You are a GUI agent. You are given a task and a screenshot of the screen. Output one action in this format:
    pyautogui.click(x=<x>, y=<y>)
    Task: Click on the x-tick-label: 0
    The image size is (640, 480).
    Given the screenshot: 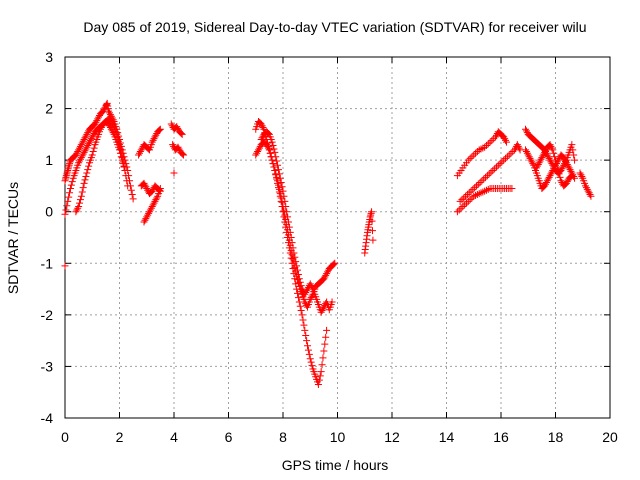 What is the action you would take?
    pyautogui.click(x=65, y=437)
    